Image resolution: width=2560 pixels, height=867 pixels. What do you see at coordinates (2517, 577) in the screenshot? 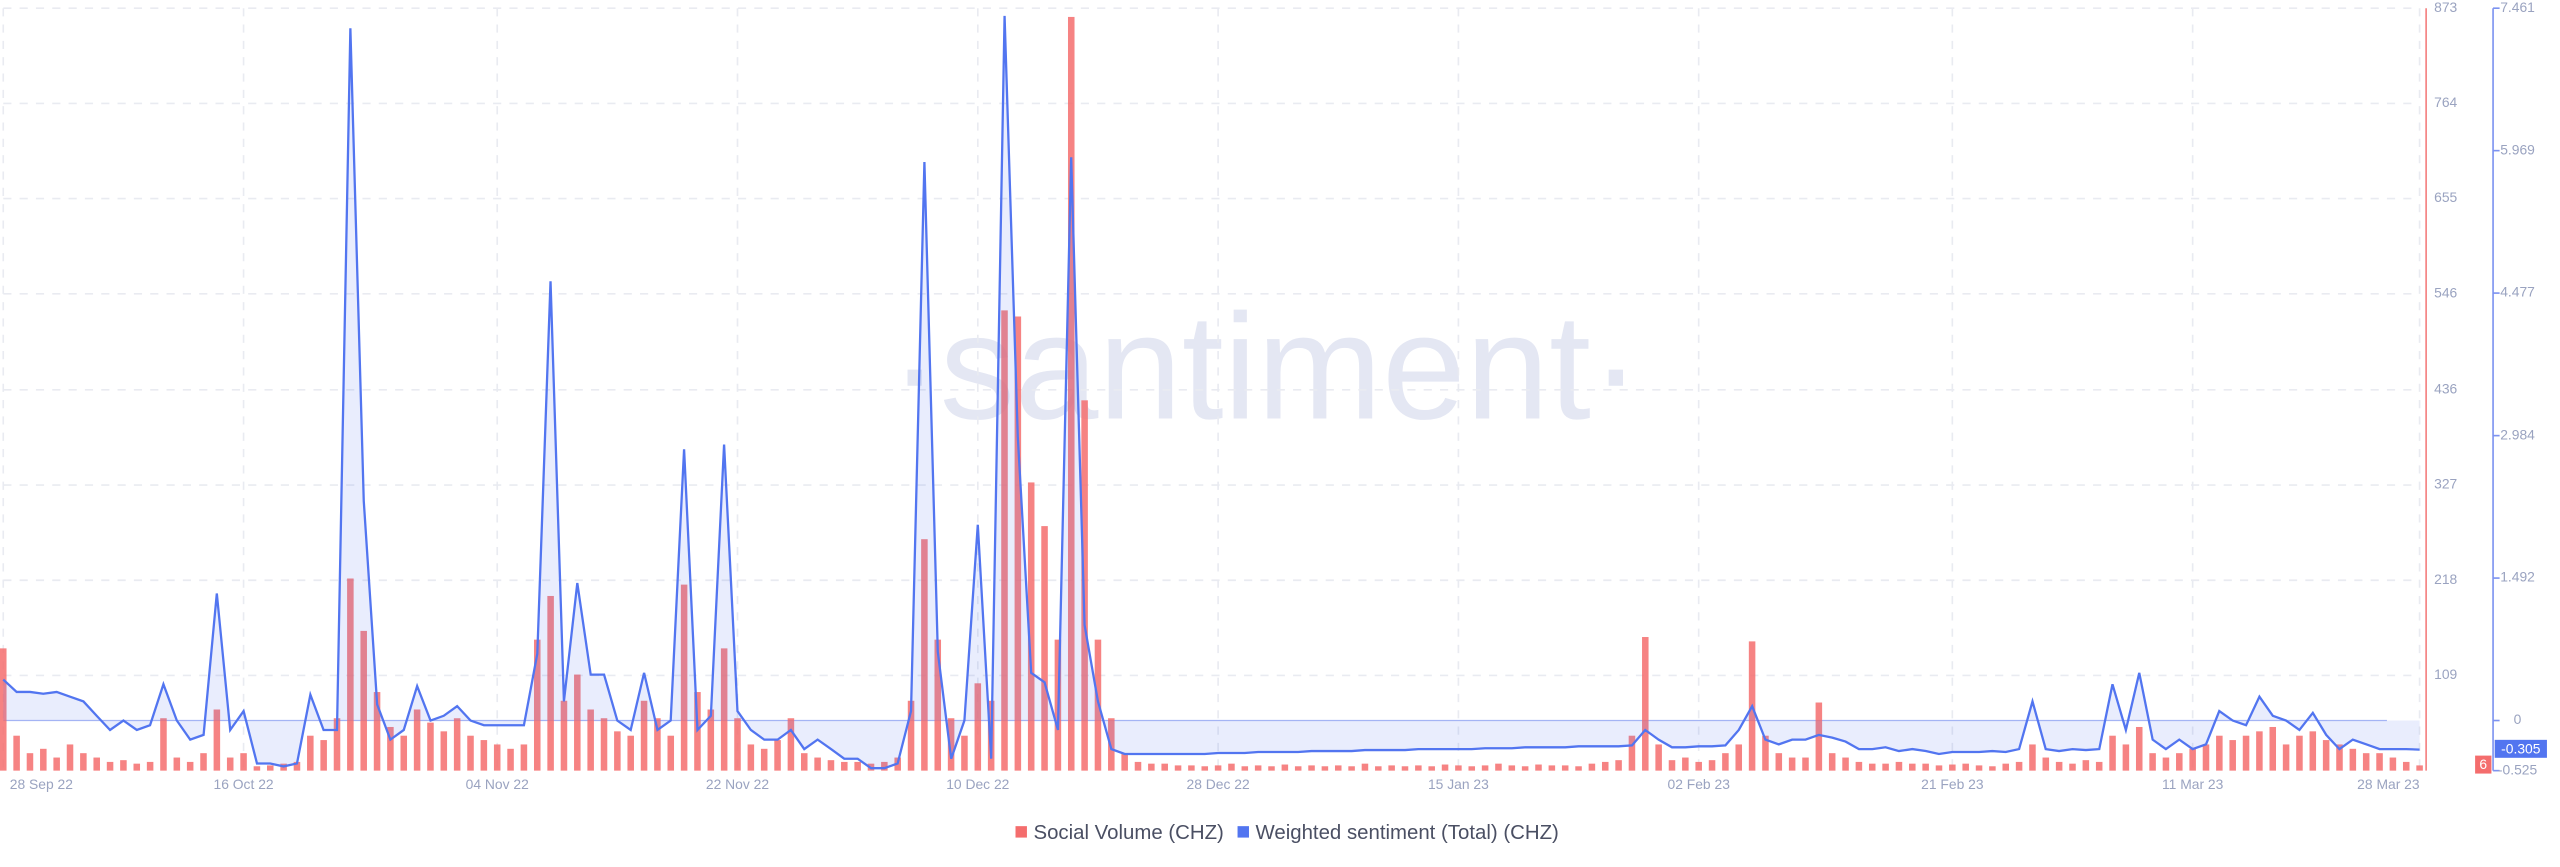
I see `y2-tick-label: 1.492` at bounding box center [2517, 577].